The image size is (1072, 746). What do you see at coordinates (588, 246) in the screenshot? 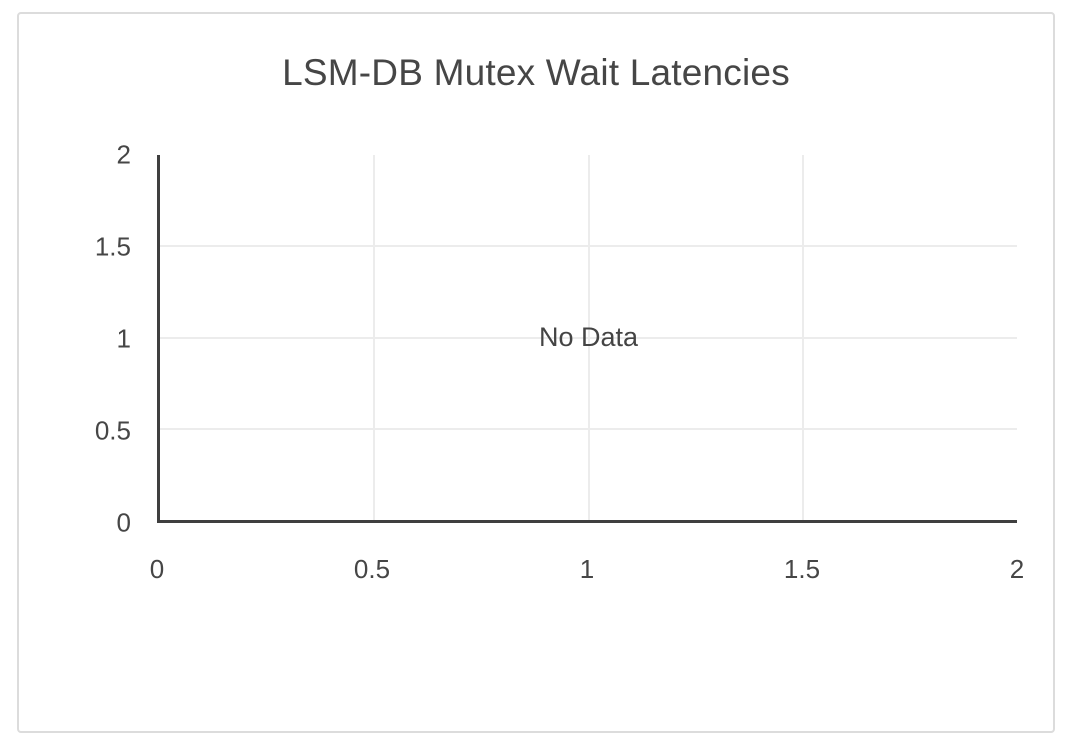
I see `gridline-horizontal-1.5` at bounding box center [588, 246].